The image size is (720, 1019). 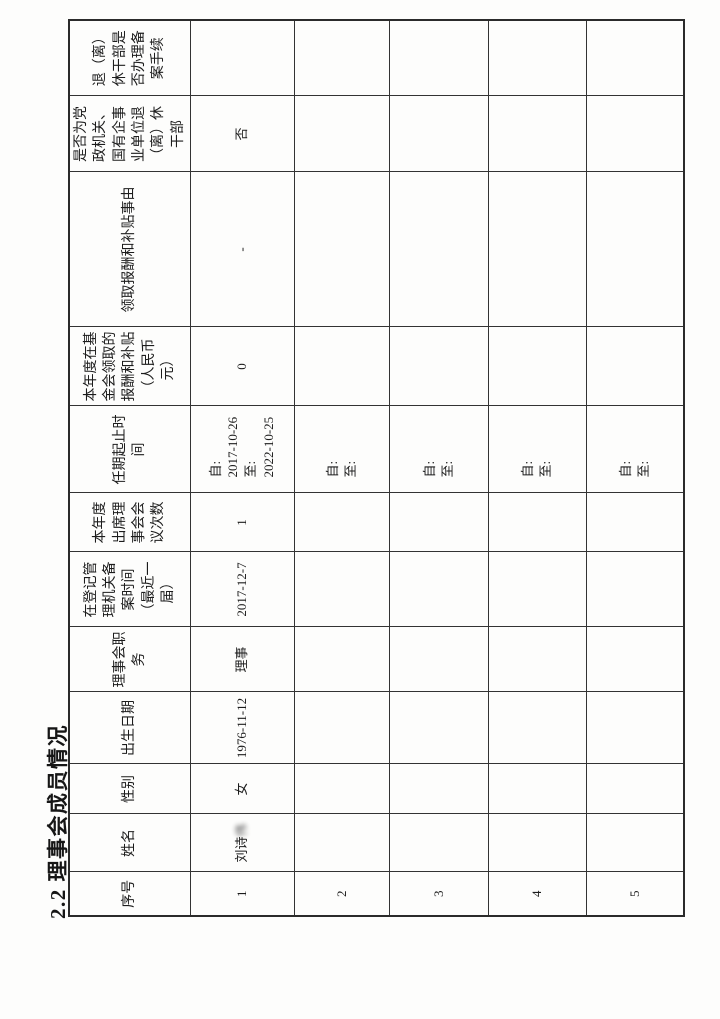 I want to click on table-cell: 女, so click(x=242, y=789).